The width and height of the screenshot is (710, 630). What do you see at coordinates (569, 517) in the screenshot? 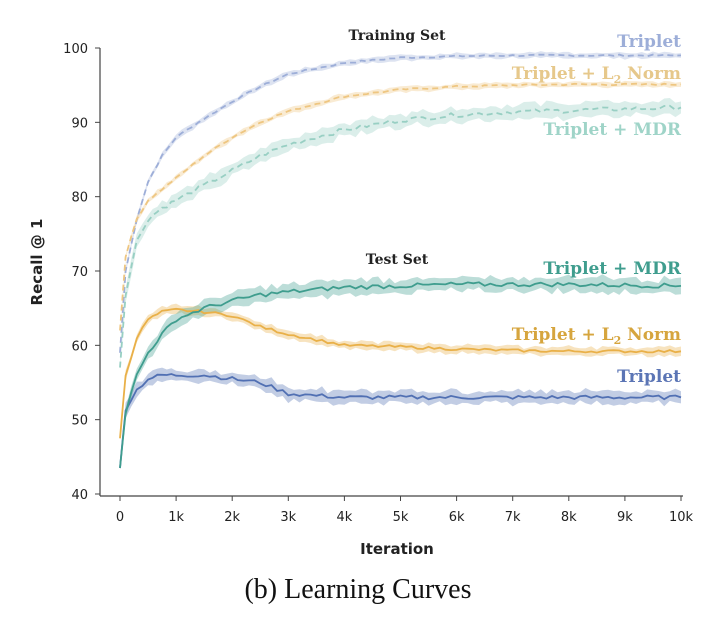
I see `x-tick-label: 8k` at bounding box center [569, 517].